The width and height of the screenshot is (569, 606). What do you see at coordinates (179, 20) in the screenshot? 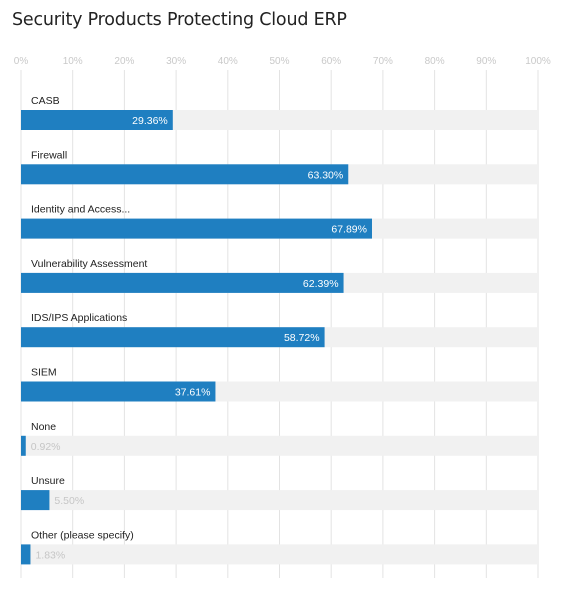
I see `chart-title: Security Products Protecting Cloud ERP` at bounding box center [179, 20].